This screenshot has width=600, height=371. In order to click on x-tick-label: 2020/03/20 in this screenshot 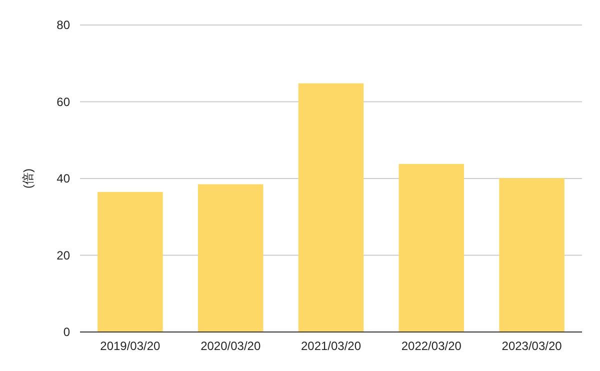, I will do `click(230, 346)`.